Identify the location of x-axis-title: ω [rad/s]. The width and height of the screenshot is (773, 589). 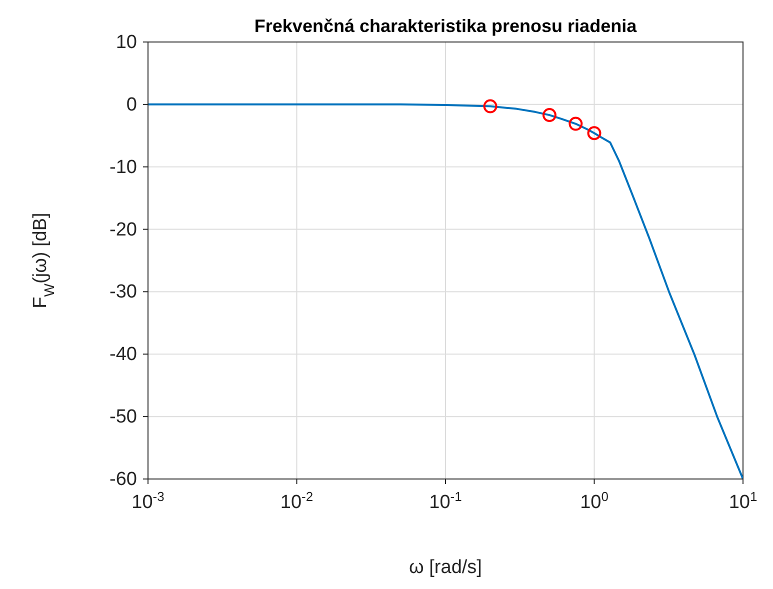
(445, 567).